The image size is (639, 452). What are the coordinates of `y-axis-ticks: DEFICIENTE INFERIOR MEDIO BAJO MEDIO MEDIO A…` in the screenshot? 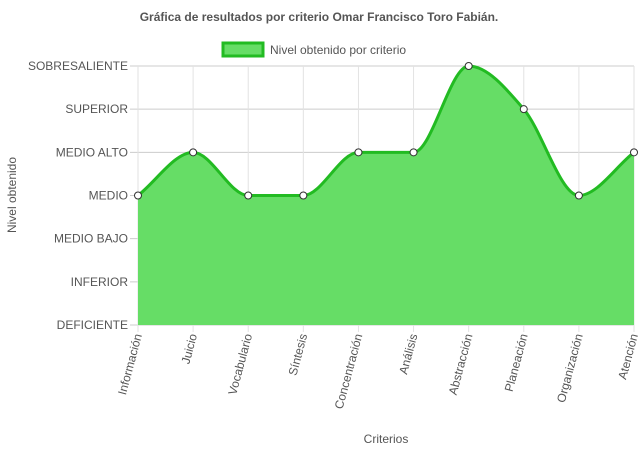 It's located at (78, 195).